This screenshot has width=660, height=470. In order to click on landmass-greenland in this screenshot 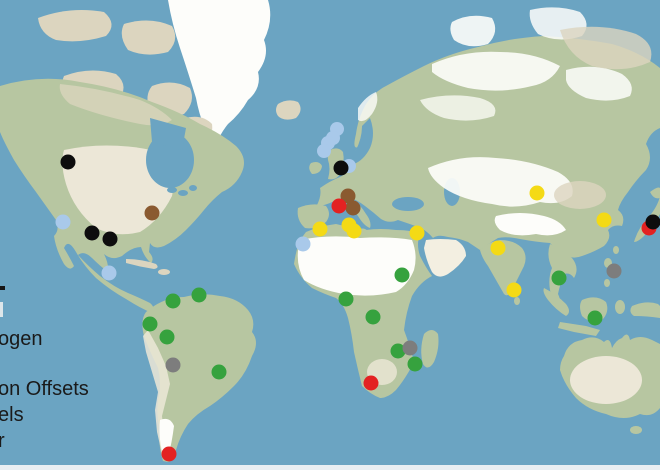, I will do `click(219, 71)`.